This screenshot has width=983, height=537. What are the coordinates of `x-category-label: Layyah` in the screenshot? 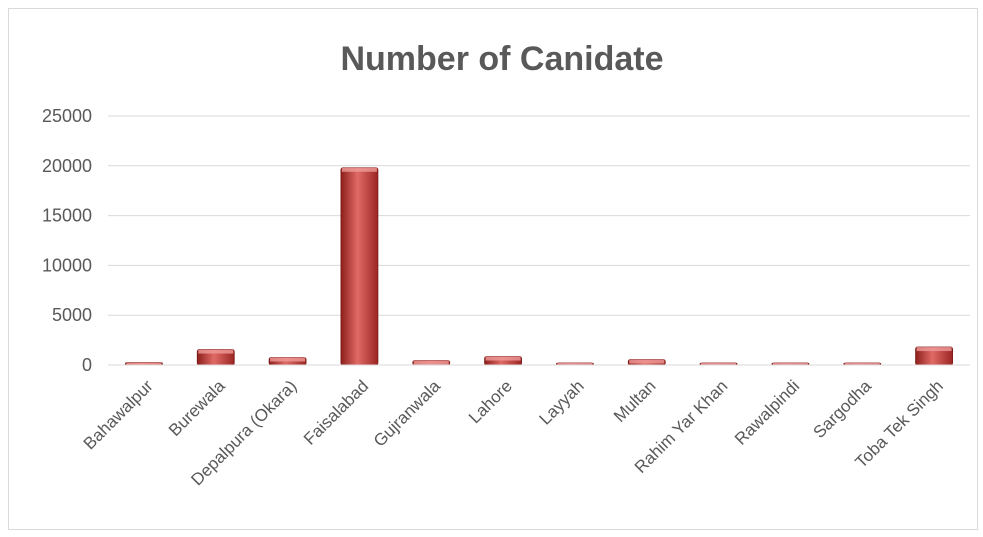 It's located at (562, 402).